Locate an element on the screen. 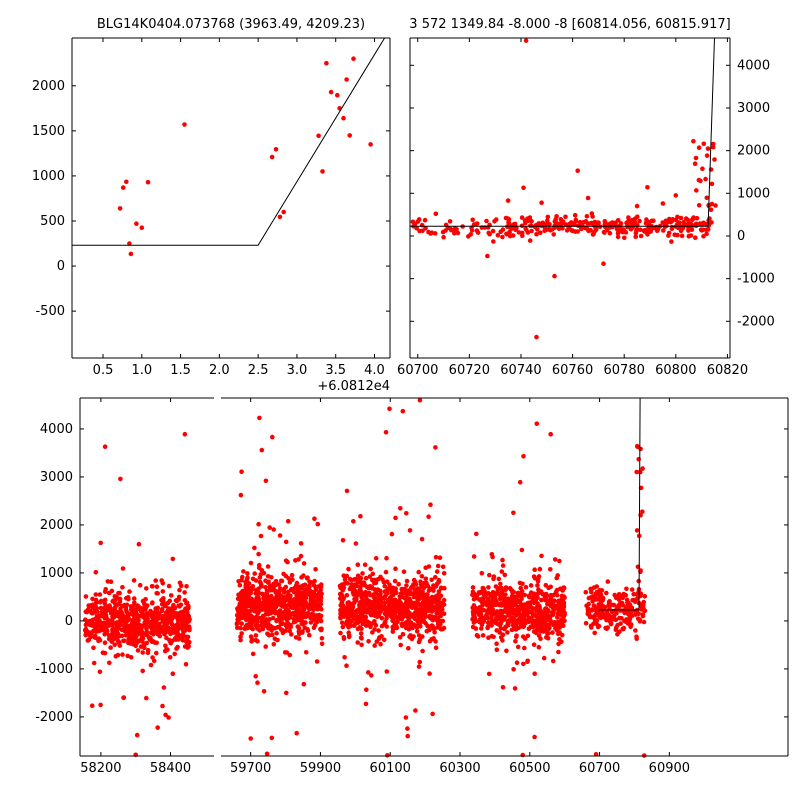 This screenshot has width=800, height=800. x-tick-label: 60100 is located at coordinates (390, 768).